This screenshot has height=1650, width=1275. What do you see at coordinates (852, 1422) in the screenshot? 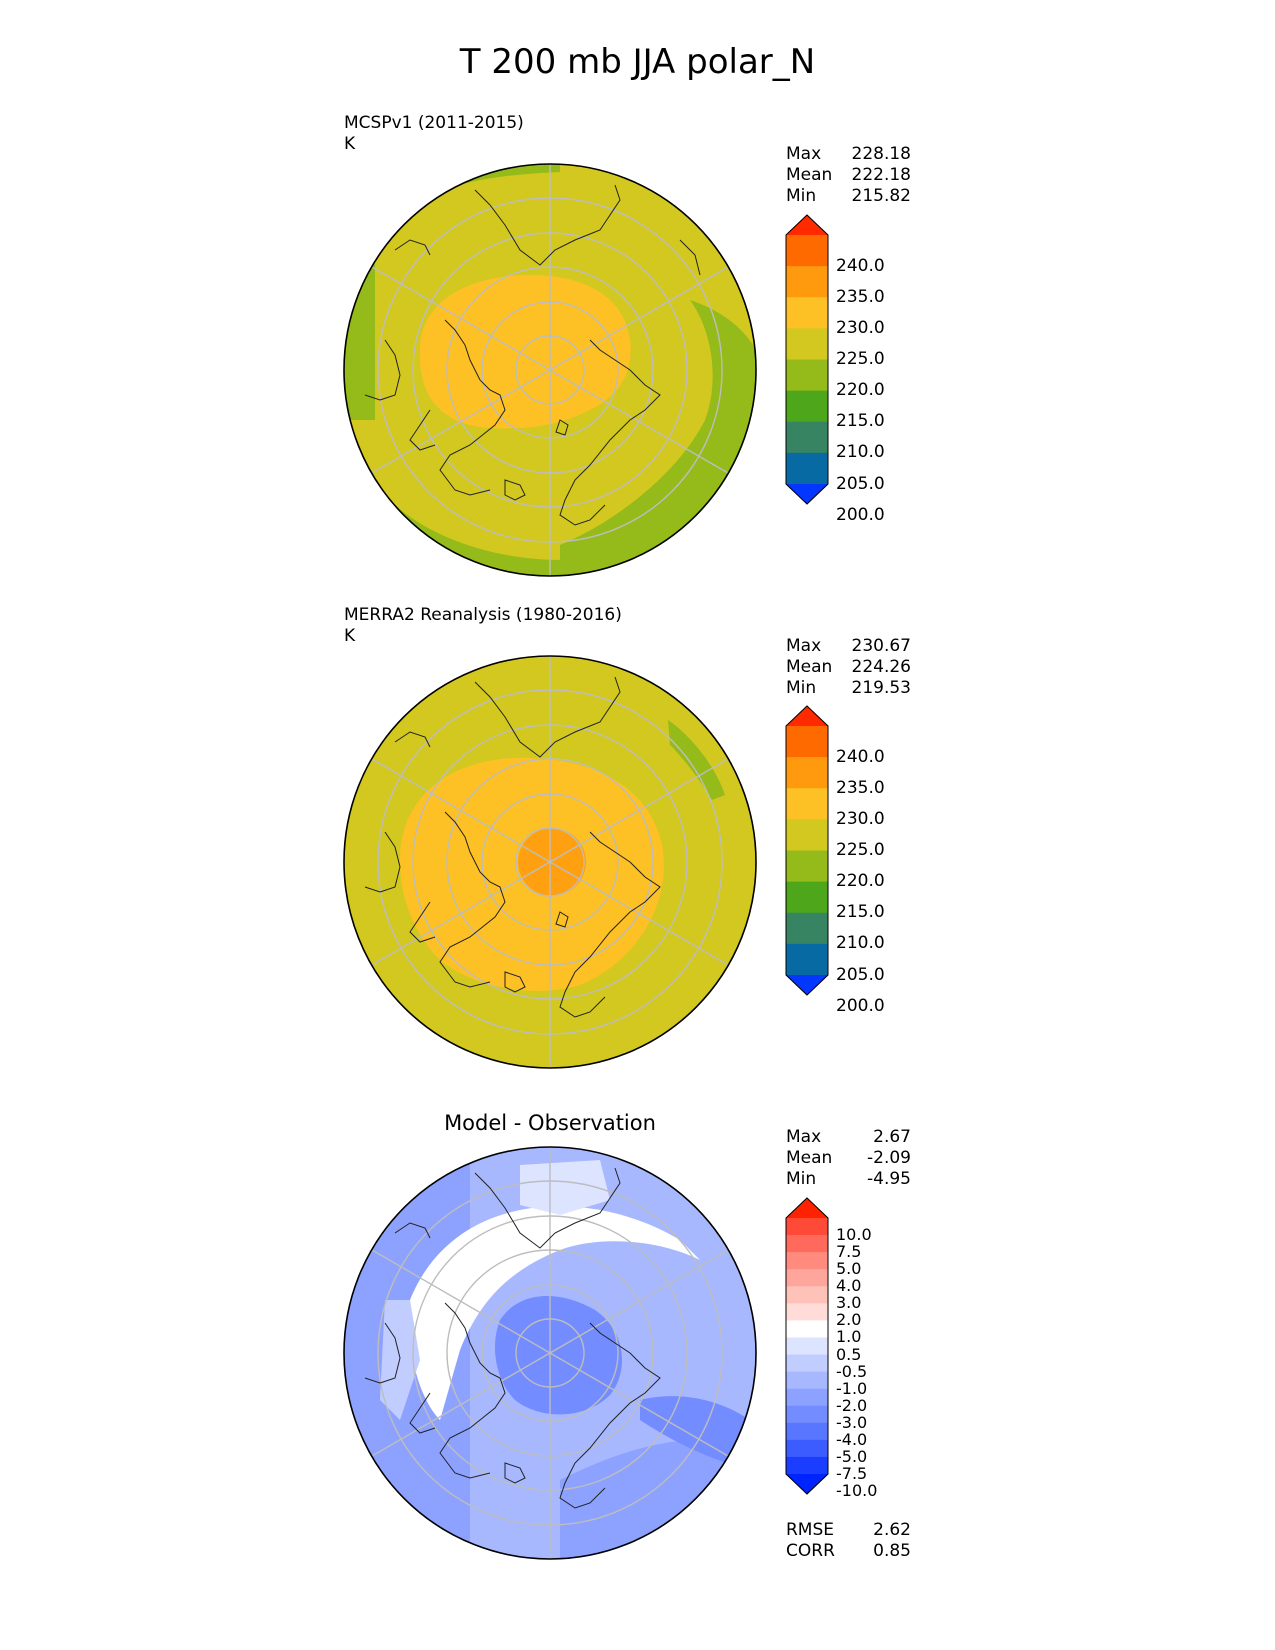
I see `colorbar-tick-label: -3.0` at bounding box center [852, 1422].